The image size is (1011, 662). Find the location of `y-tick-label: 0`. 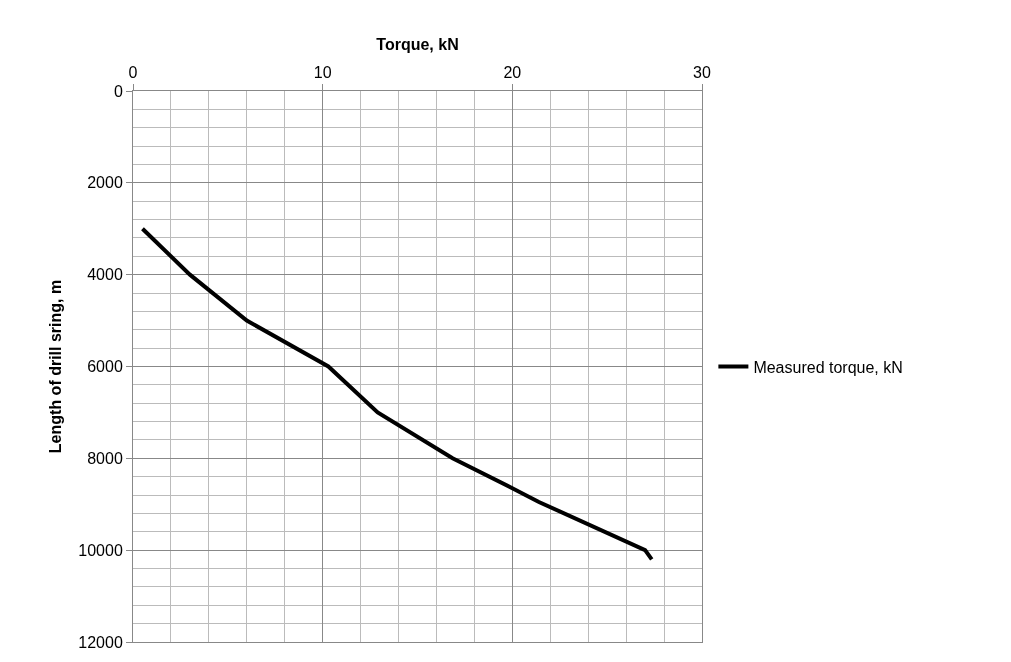

y-tick-label: 0 is located at coordinates (118, 91).